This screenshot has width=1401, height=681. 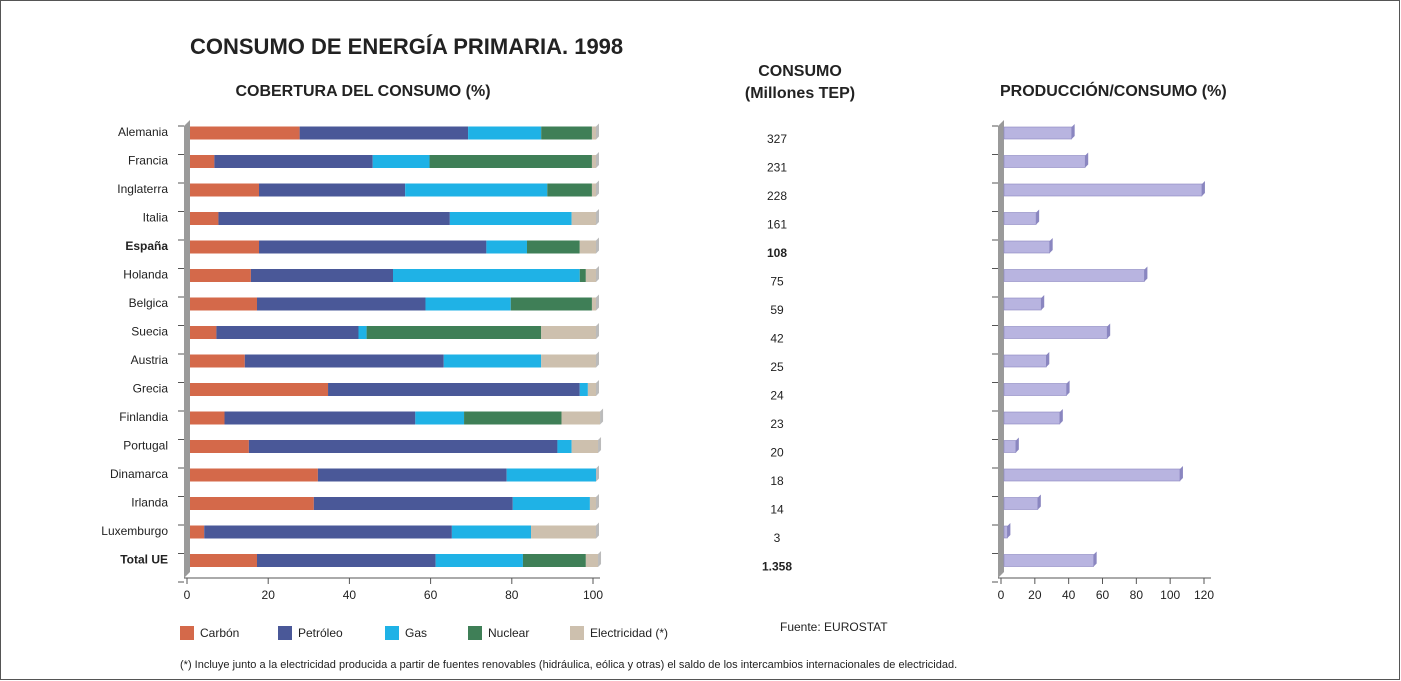 I want to click on consumption-value: 20, so click(x=777, y=453).